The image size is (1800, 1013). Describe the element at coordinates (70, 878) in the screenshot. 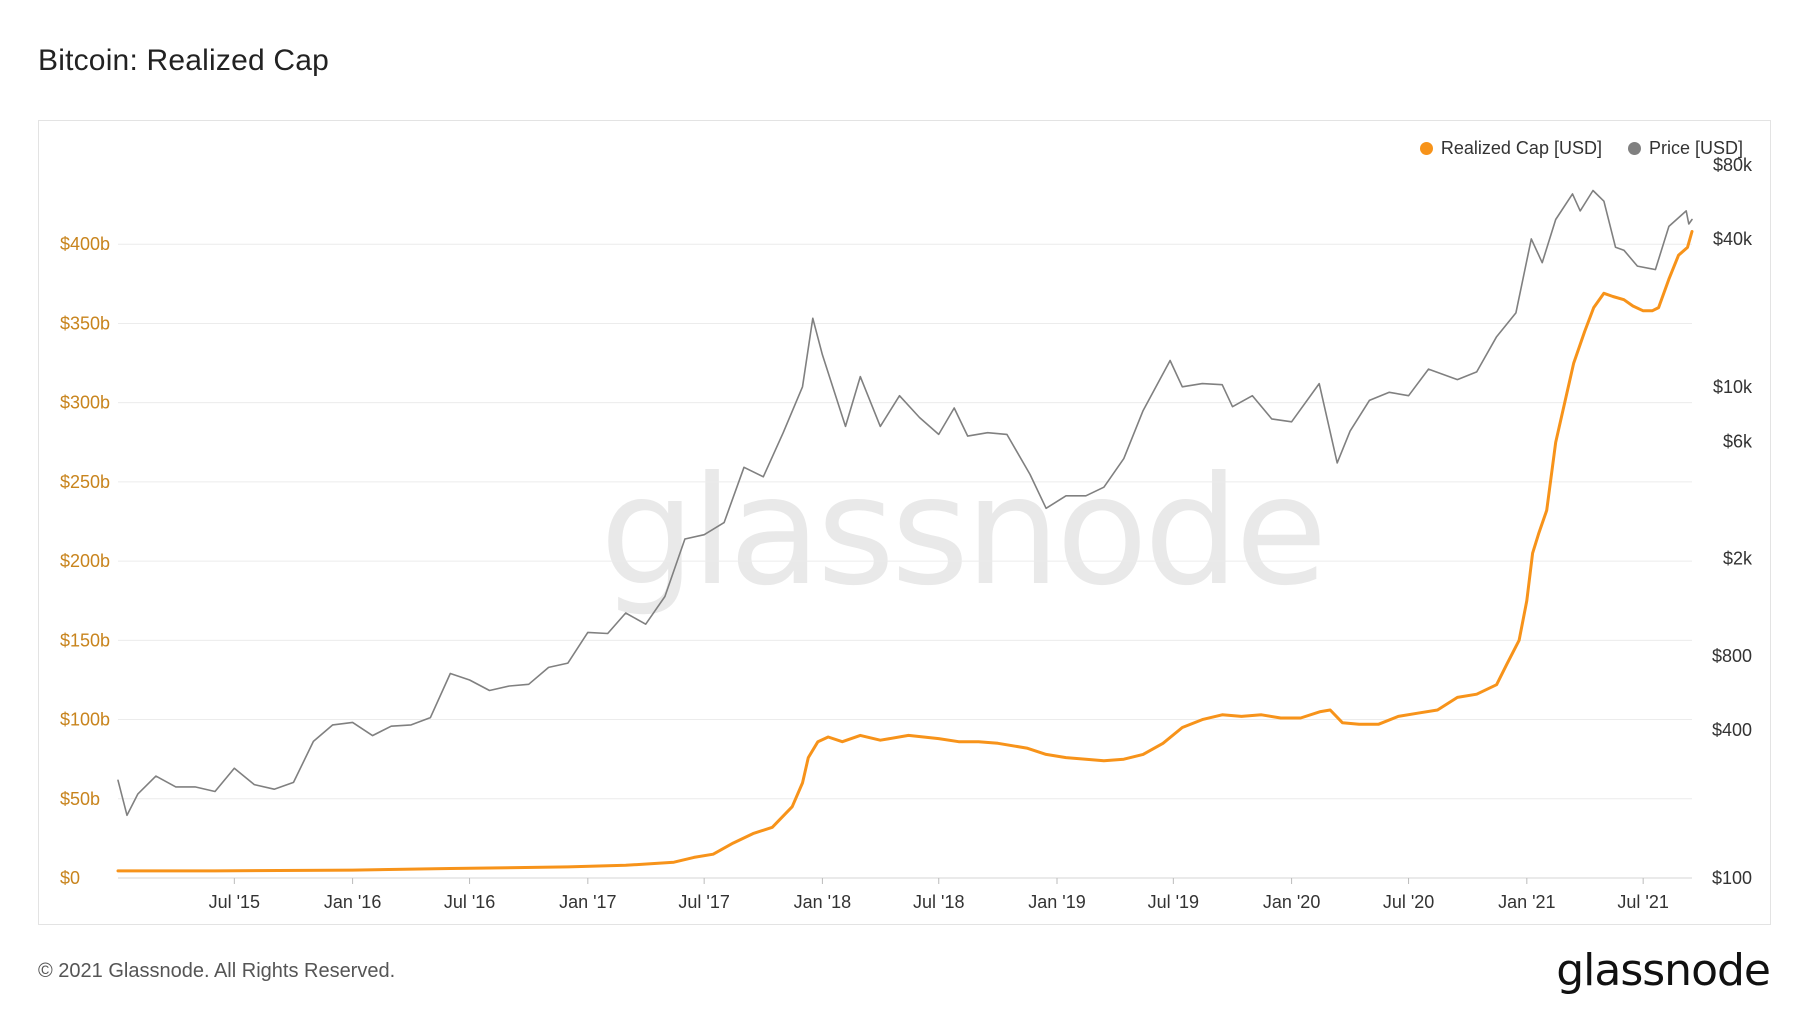

I see `left-axis-tick-label: $0` at that location.